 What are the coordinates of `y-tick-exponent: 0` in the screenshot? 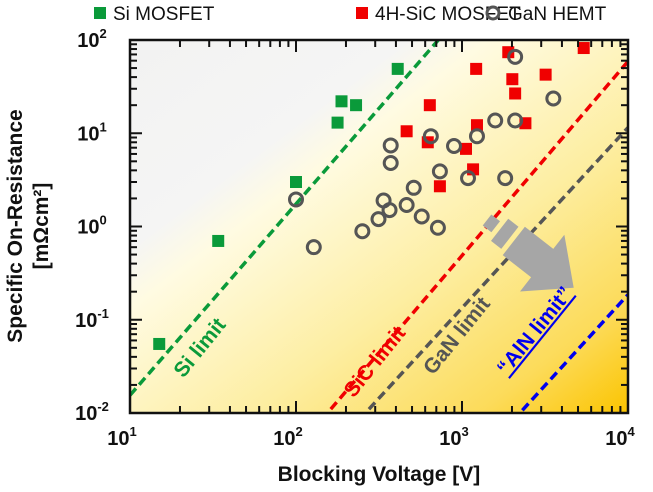 It's located at (103, 220).